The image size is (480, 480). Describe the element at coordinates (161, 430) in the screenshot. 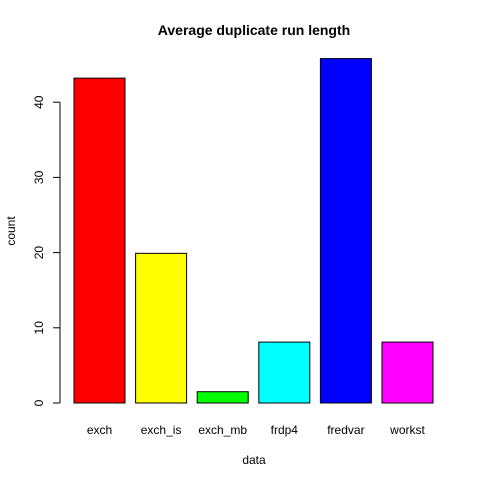

I see `x-tick-label-exch_is: exch_is` at that location.